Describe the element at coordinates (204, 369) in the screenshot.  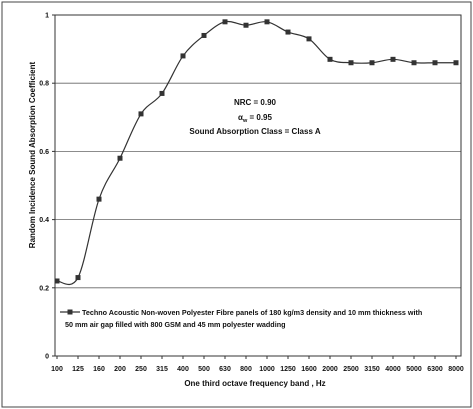
I see `x-tick-label: 500` at that location.